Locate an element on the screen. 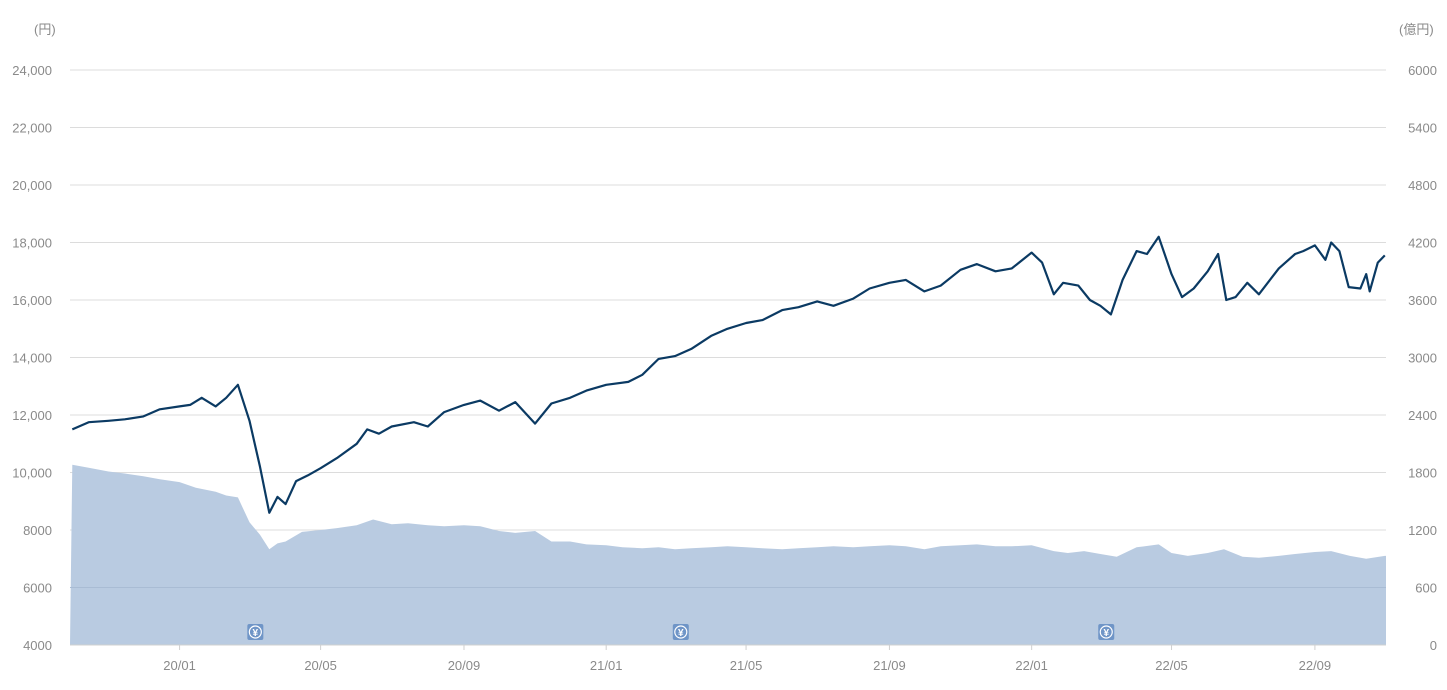  x-tick-label: 20/01 is located at coordinates (179, 665).